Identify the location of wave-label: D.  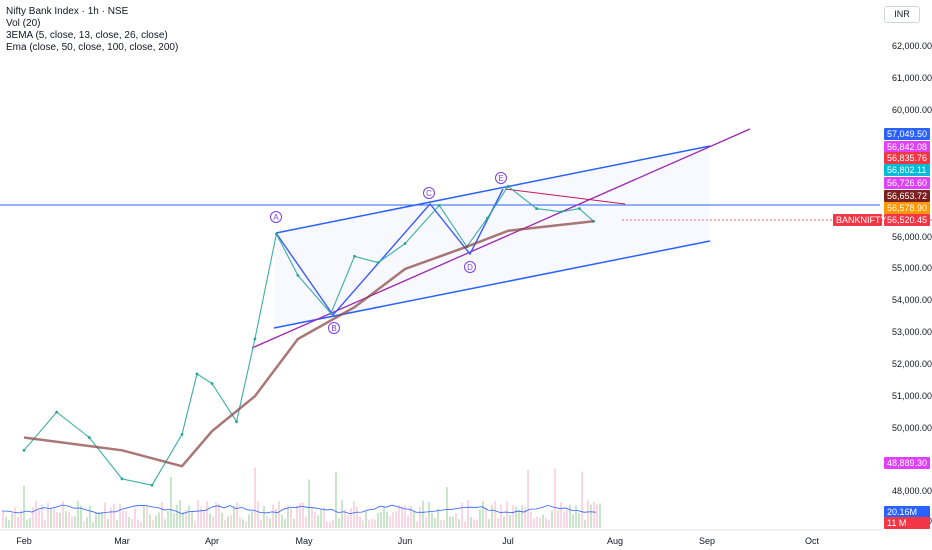
(470, 267).